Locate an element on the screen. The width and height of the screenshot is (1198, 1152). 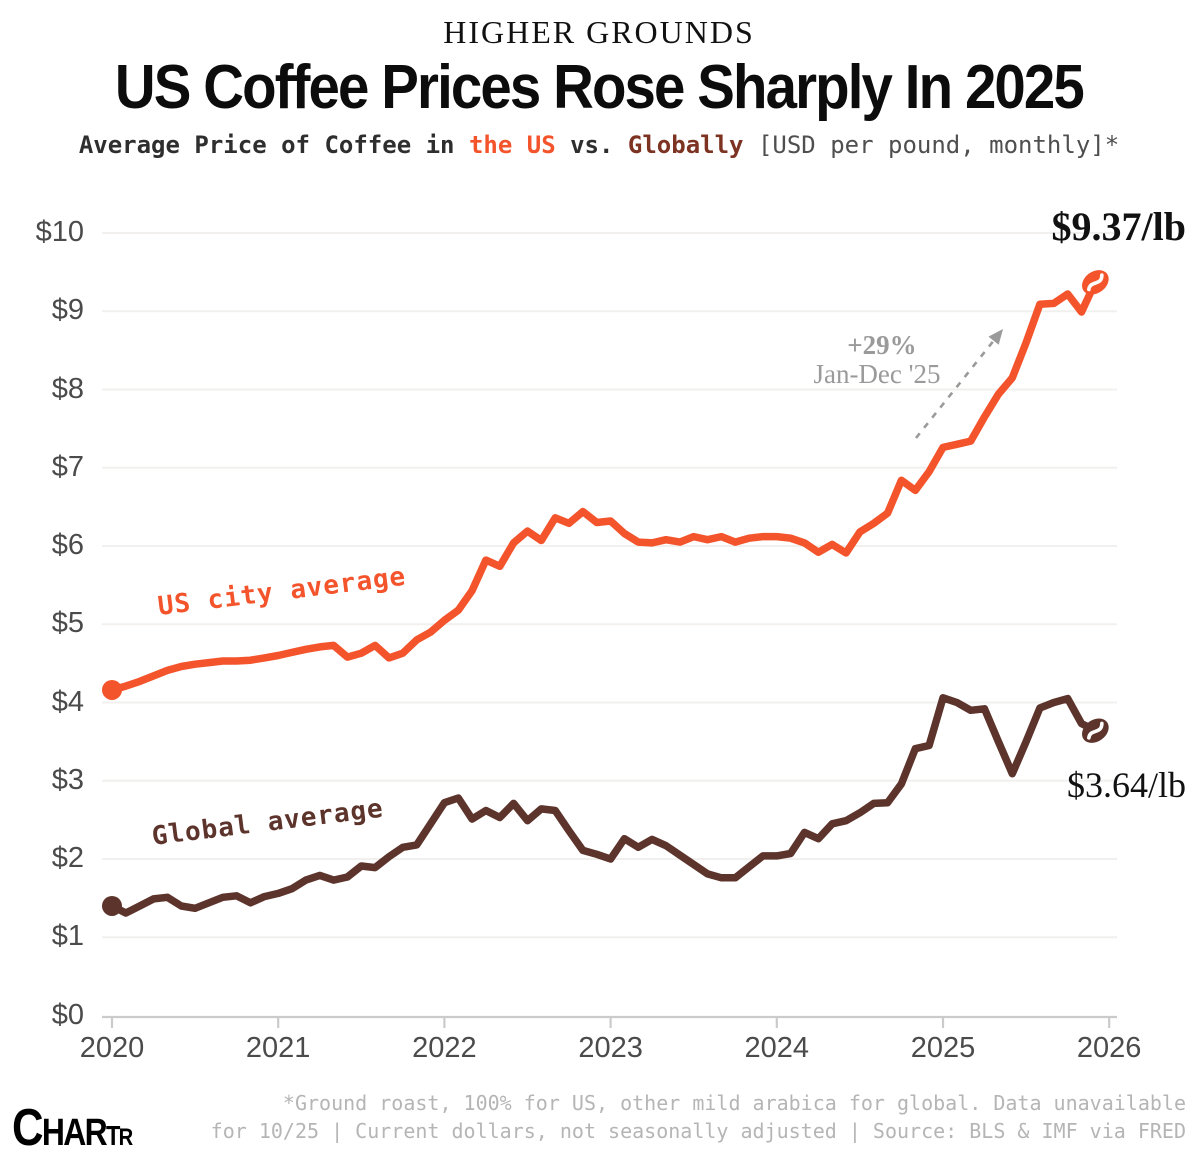
page-title-text: US Coffee Prices Rose Sharply In 2025 is located at coordinates (599, 86).